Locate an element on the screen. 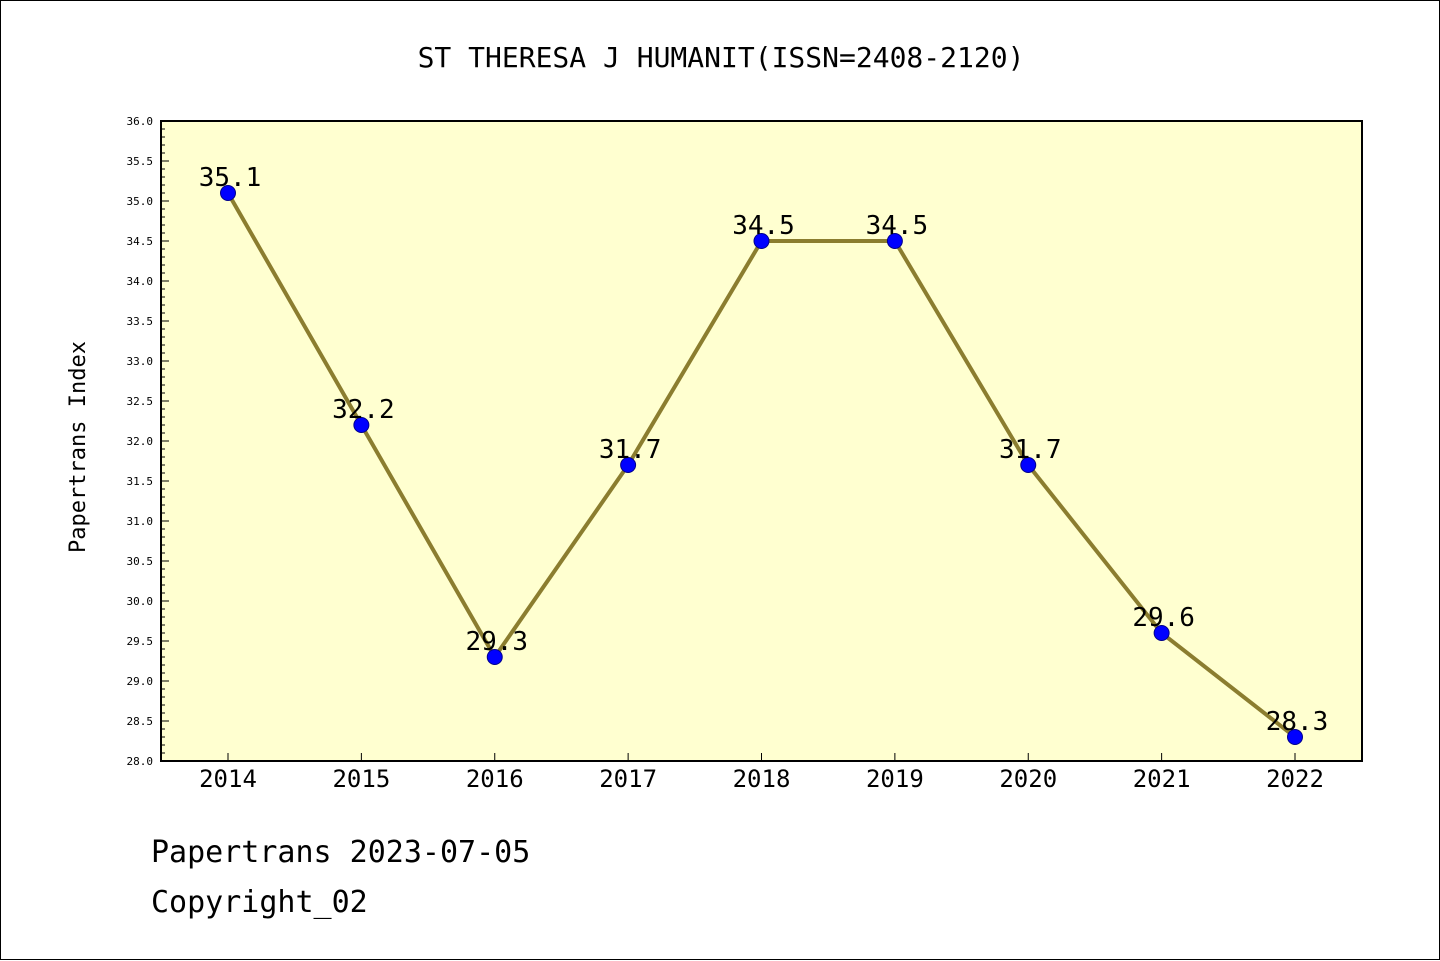 This screenshot has height=961, width=1440. x-axis: 2014 2015 2016 2017 2018 2019 2020 2021 2022 is located at coordinates (761, 773).